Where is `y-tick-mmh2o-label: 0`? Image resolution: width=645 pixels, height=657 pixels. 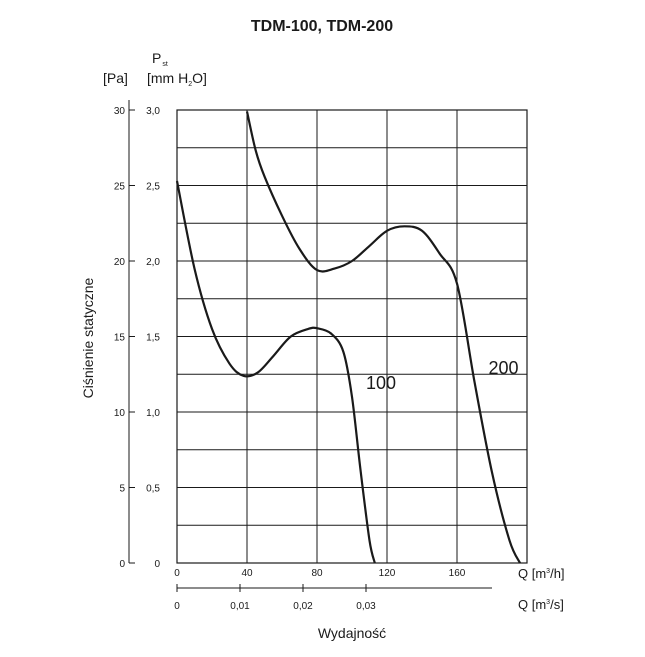
y-tick-mmh2o-label: 0 is located at coordinates (157, 564).